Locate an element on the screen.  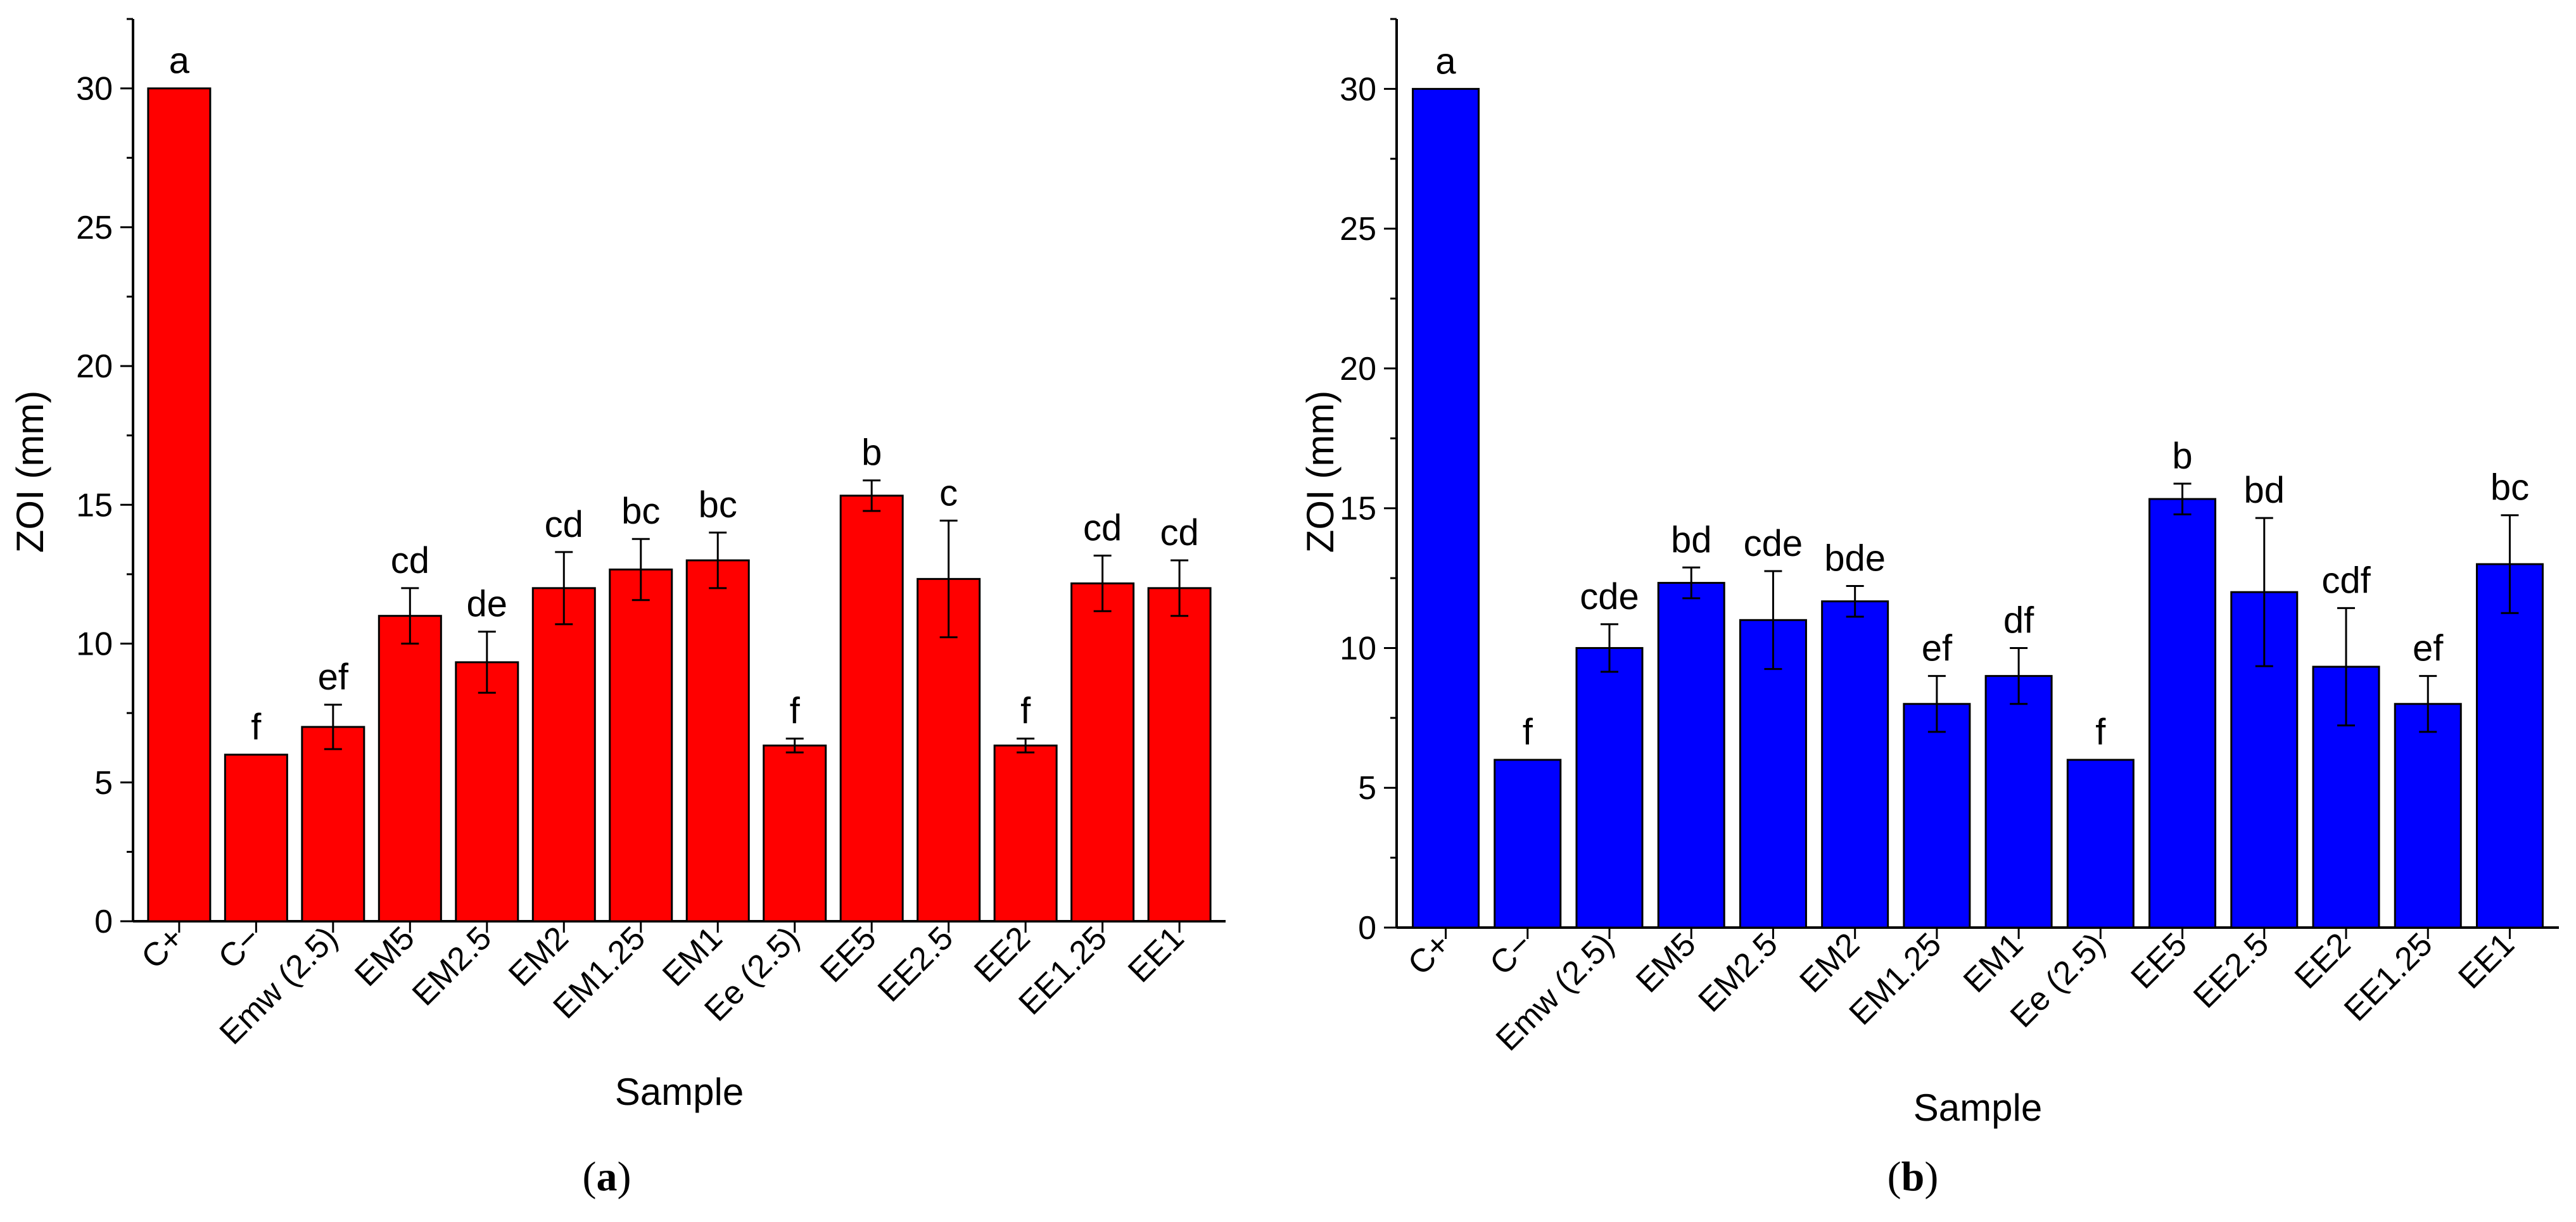
panel-label: (a) is located at coordinates (607, 1177).